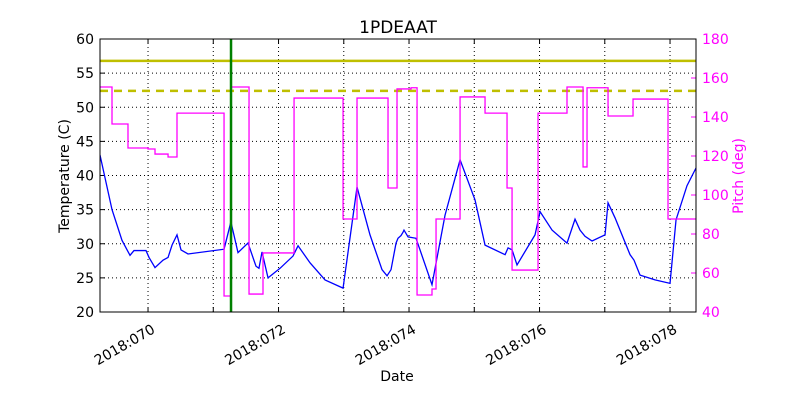 The width and height of the screenshot is (800, 405). Describe the element at coordinates (715, 157) in the screenshot. I see `y2-tick-label: 120` at that location.